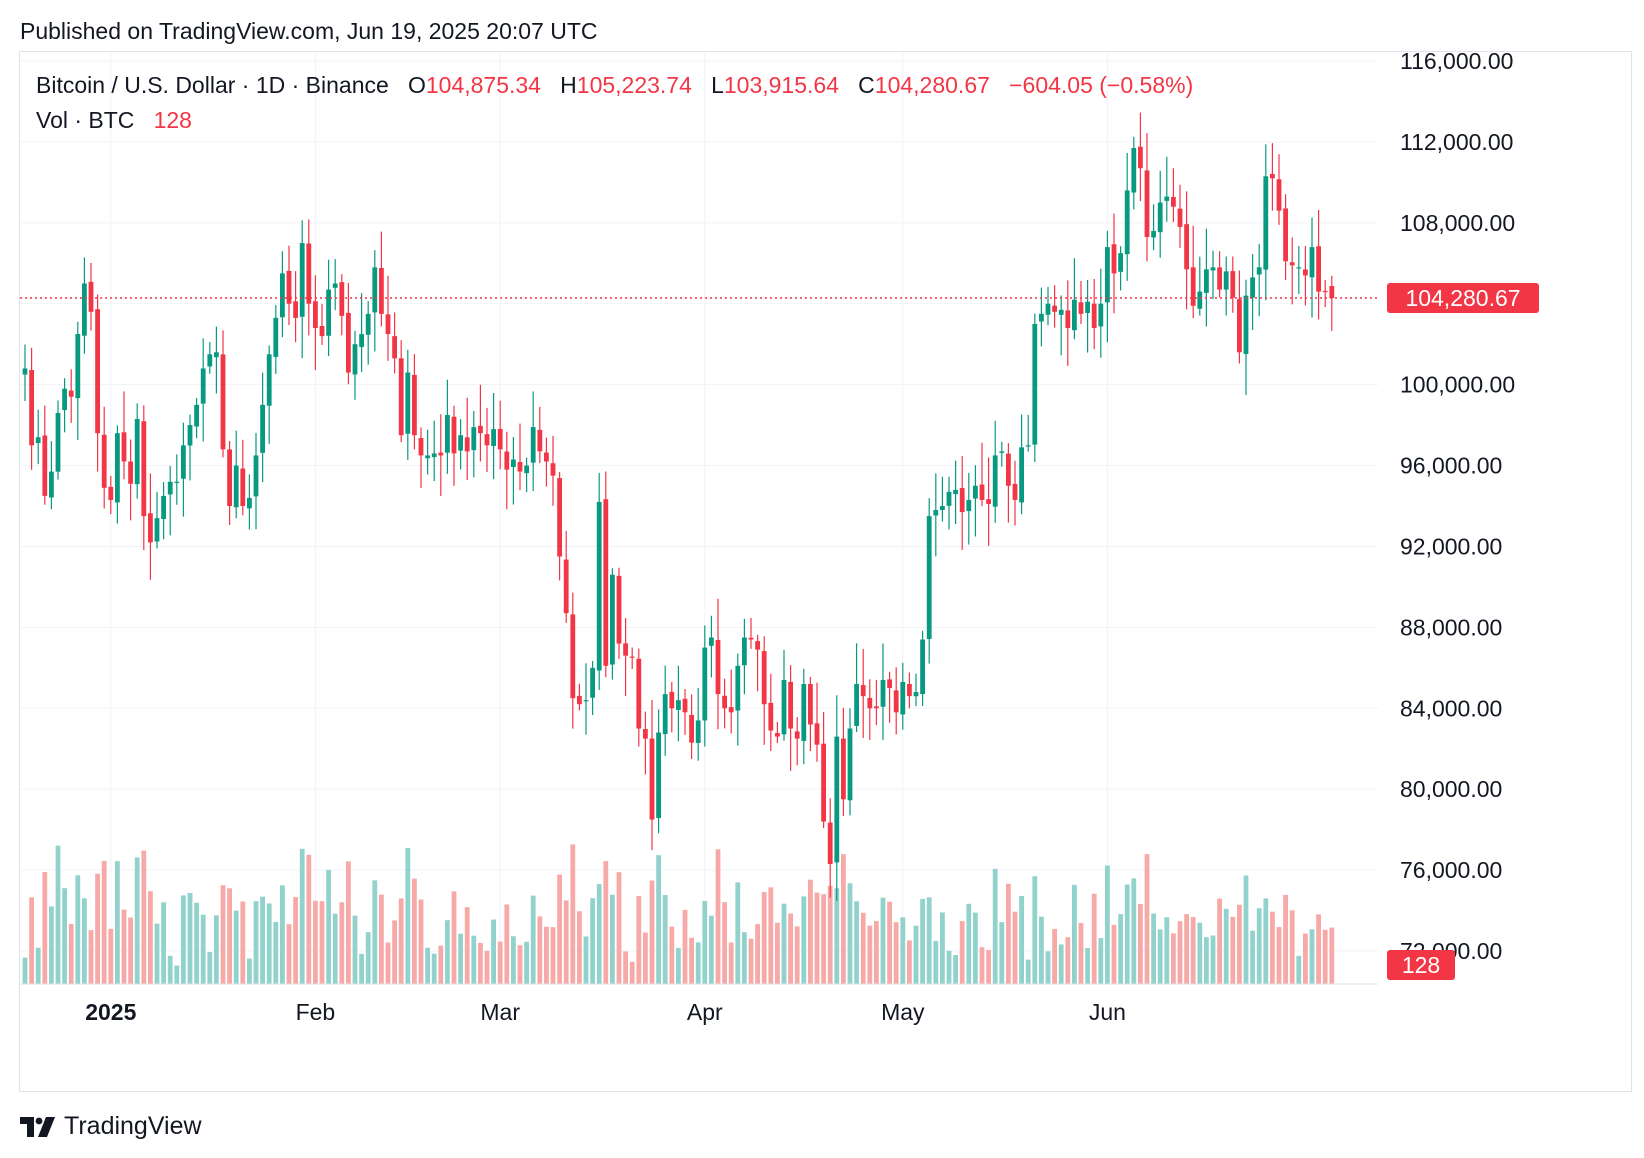 This screenshot has height=1158, width=1644. Describe the element at coordinates (1456, 142) in the screenshot. I see `price-tick-label: 112,000.00` at that location.